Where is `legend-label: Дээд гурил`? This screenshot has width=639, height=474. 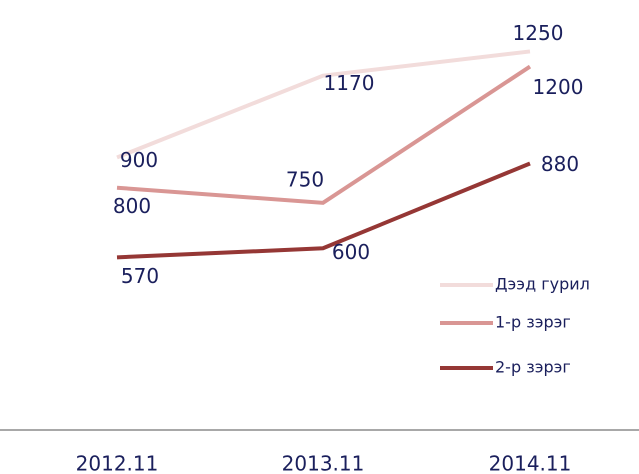 legend-label: Дээд гурил is located at coordinates (542, 284).